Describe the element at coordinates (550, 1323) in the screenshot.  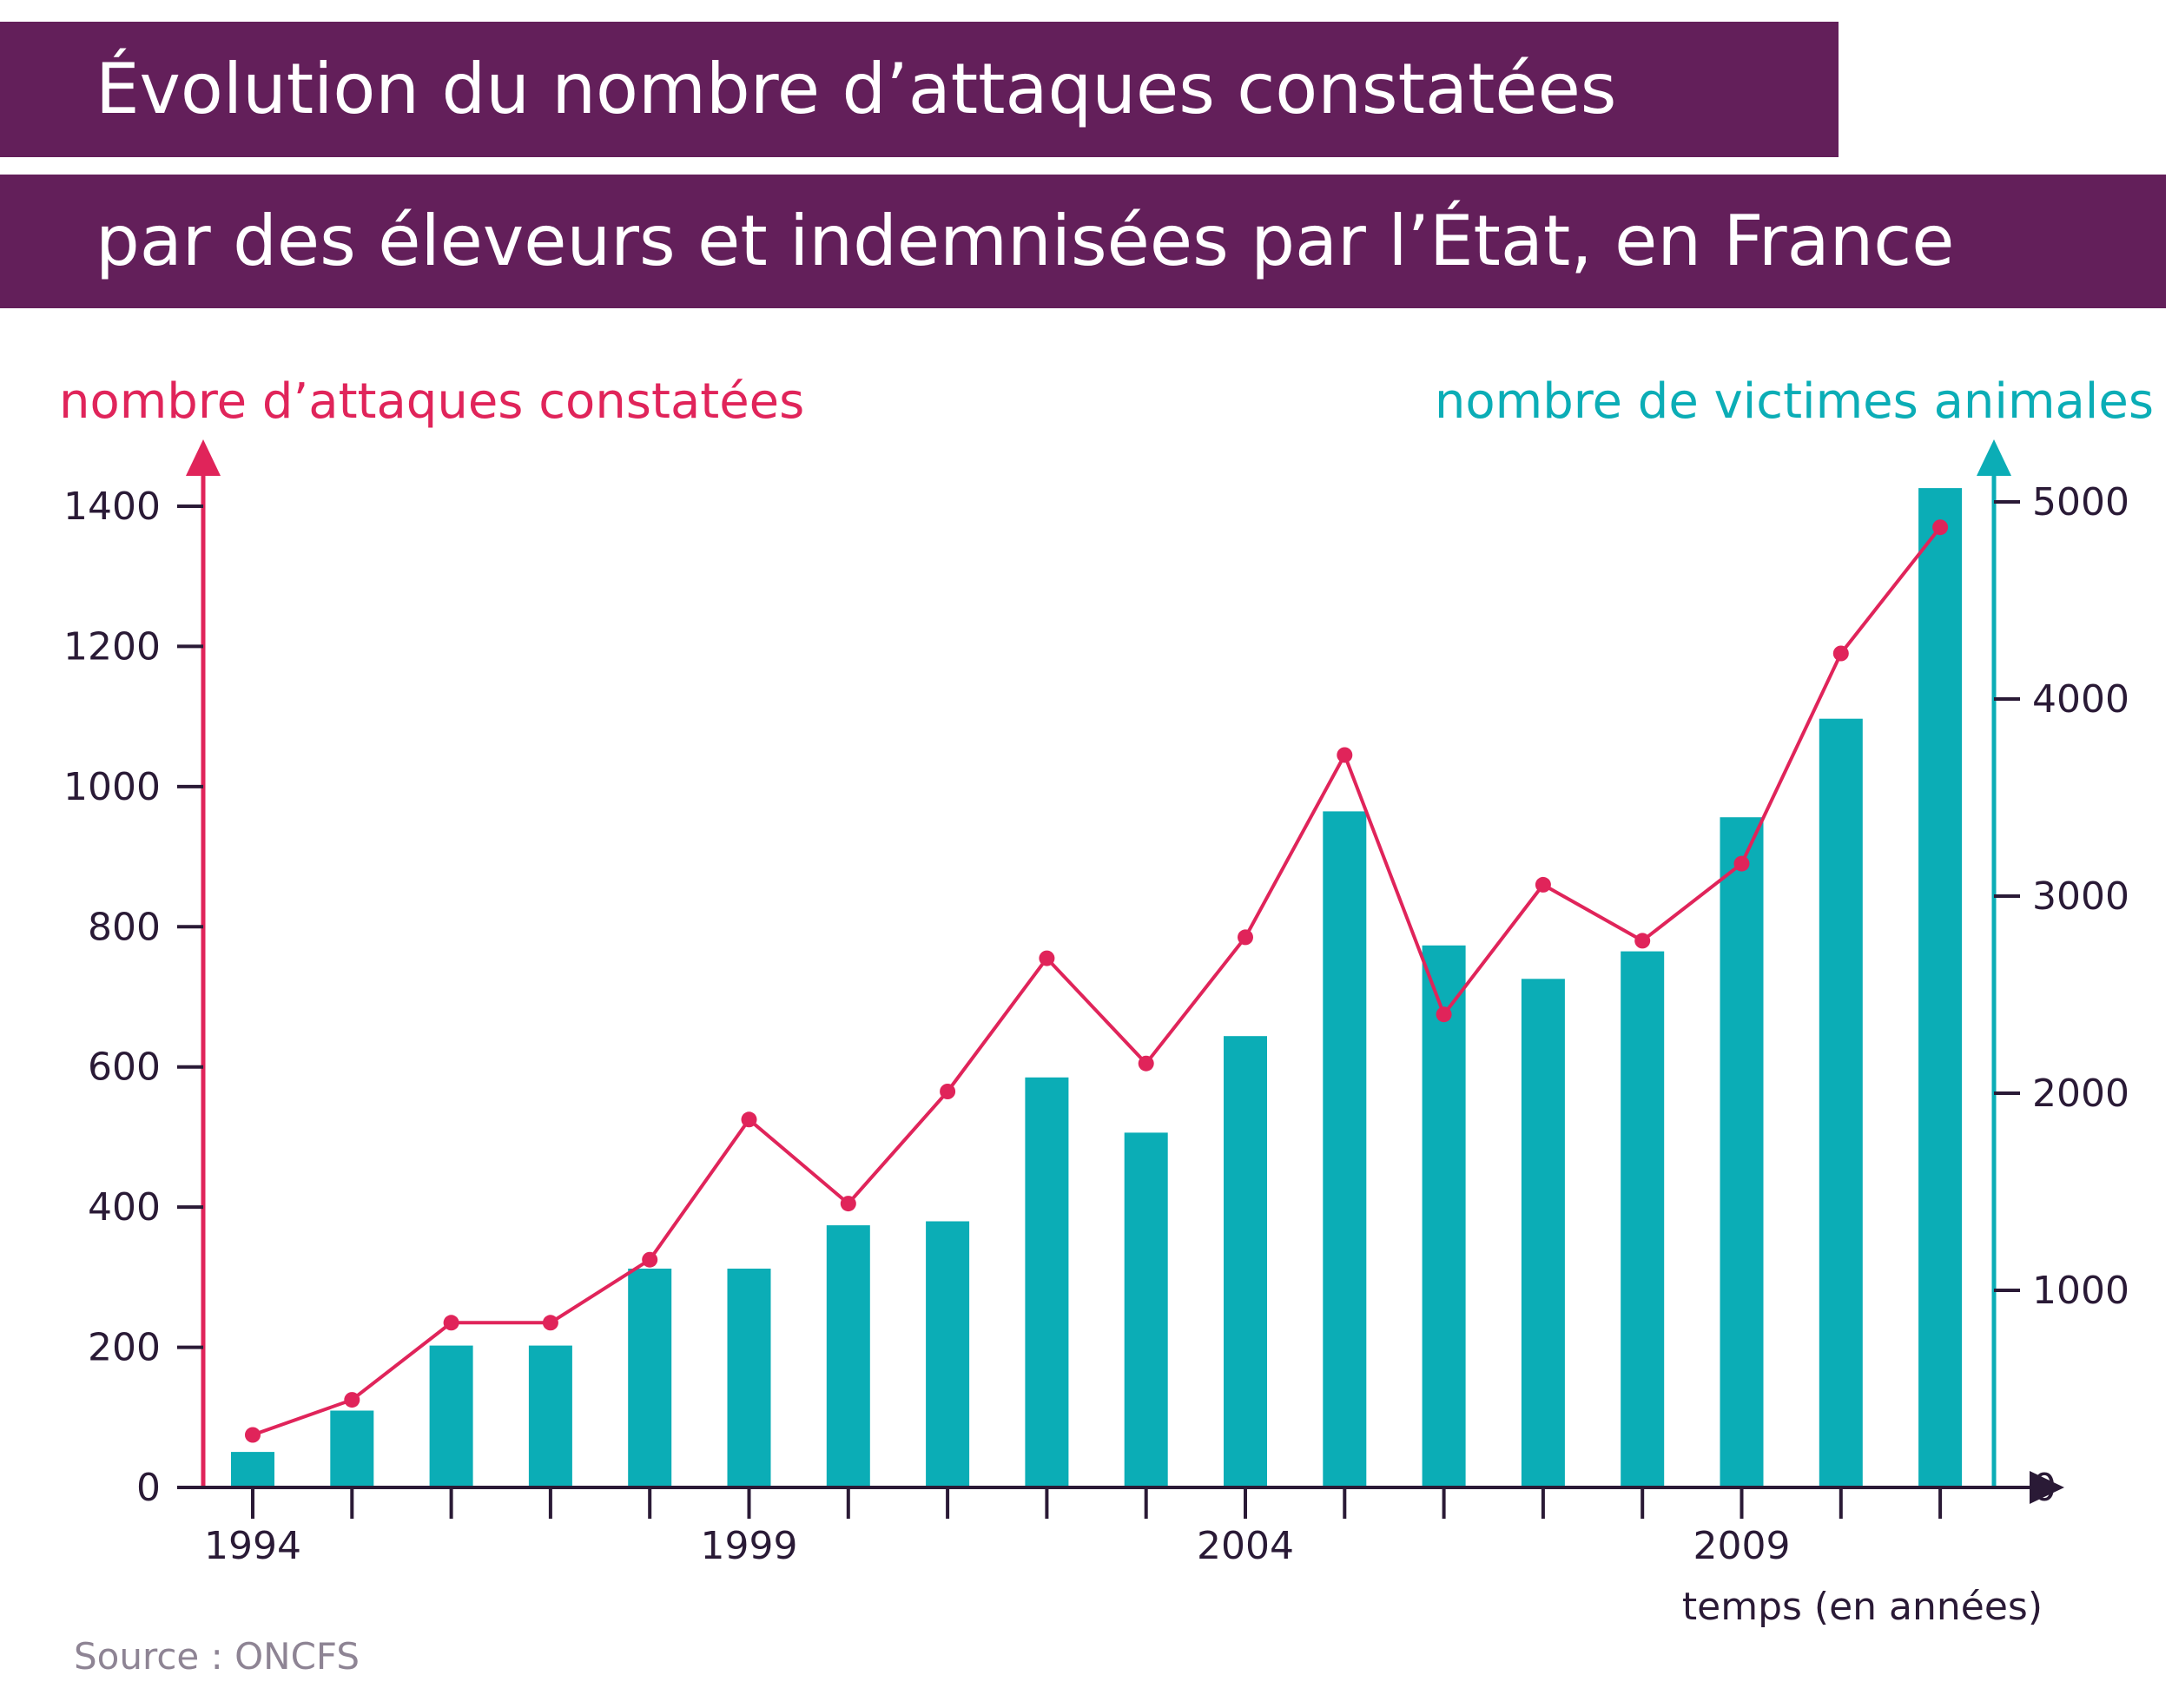
I see `attacks-point-1997` at that location.